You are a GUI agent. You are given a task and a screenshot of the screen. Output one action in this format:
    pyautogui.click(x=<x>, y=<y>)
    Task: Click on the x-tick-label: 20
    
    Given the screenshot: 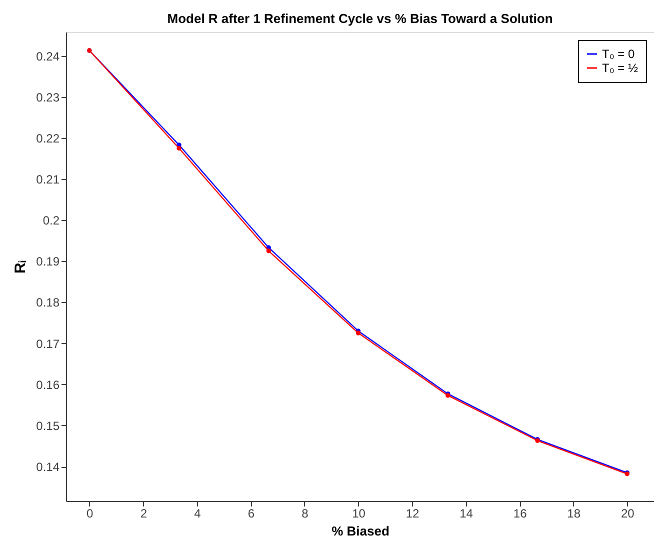 What is the action you would take?
    pyautogui.click(x=627, y=513)
    